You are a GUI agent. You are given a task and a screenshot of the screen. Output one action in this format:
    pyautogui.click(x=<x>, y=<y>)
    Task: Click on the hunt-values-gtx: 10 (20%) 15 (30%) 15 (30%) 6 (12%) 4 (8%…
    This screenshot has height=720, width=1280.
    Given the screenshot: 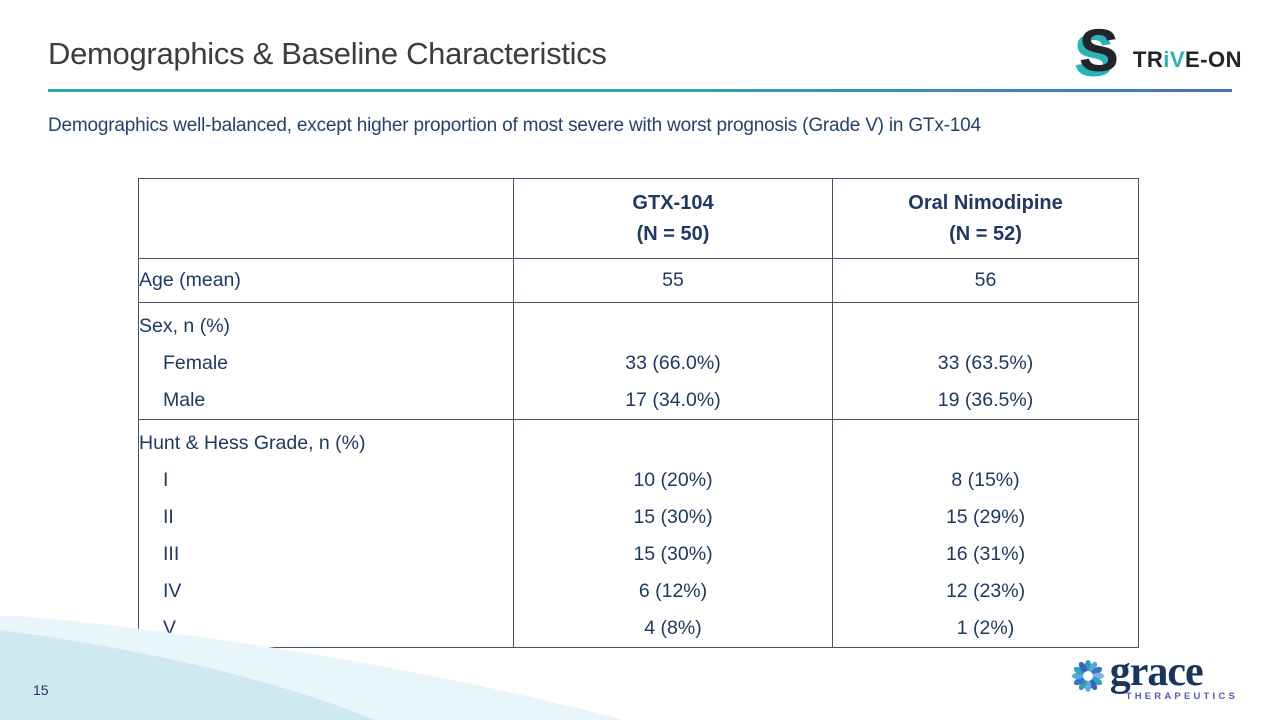 What is the action you would take?
    pyautogui.click(x=673, y=533)
    